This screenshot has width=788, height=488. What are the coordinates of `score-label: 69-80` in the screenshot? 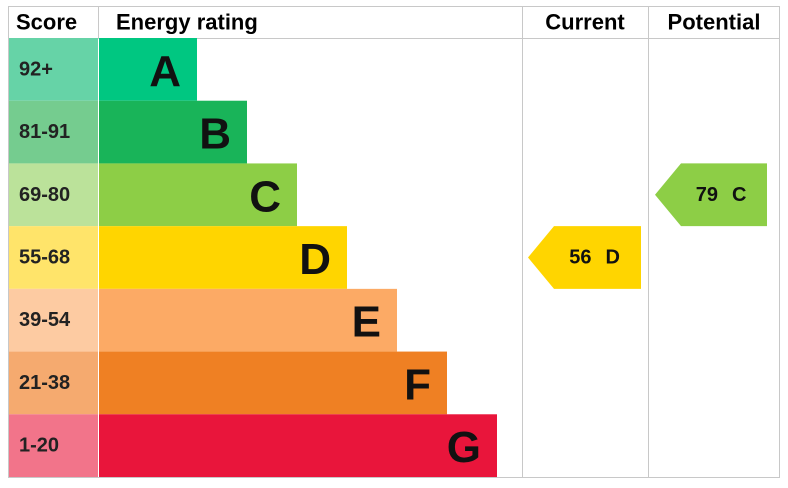 It's located at (44, 195).